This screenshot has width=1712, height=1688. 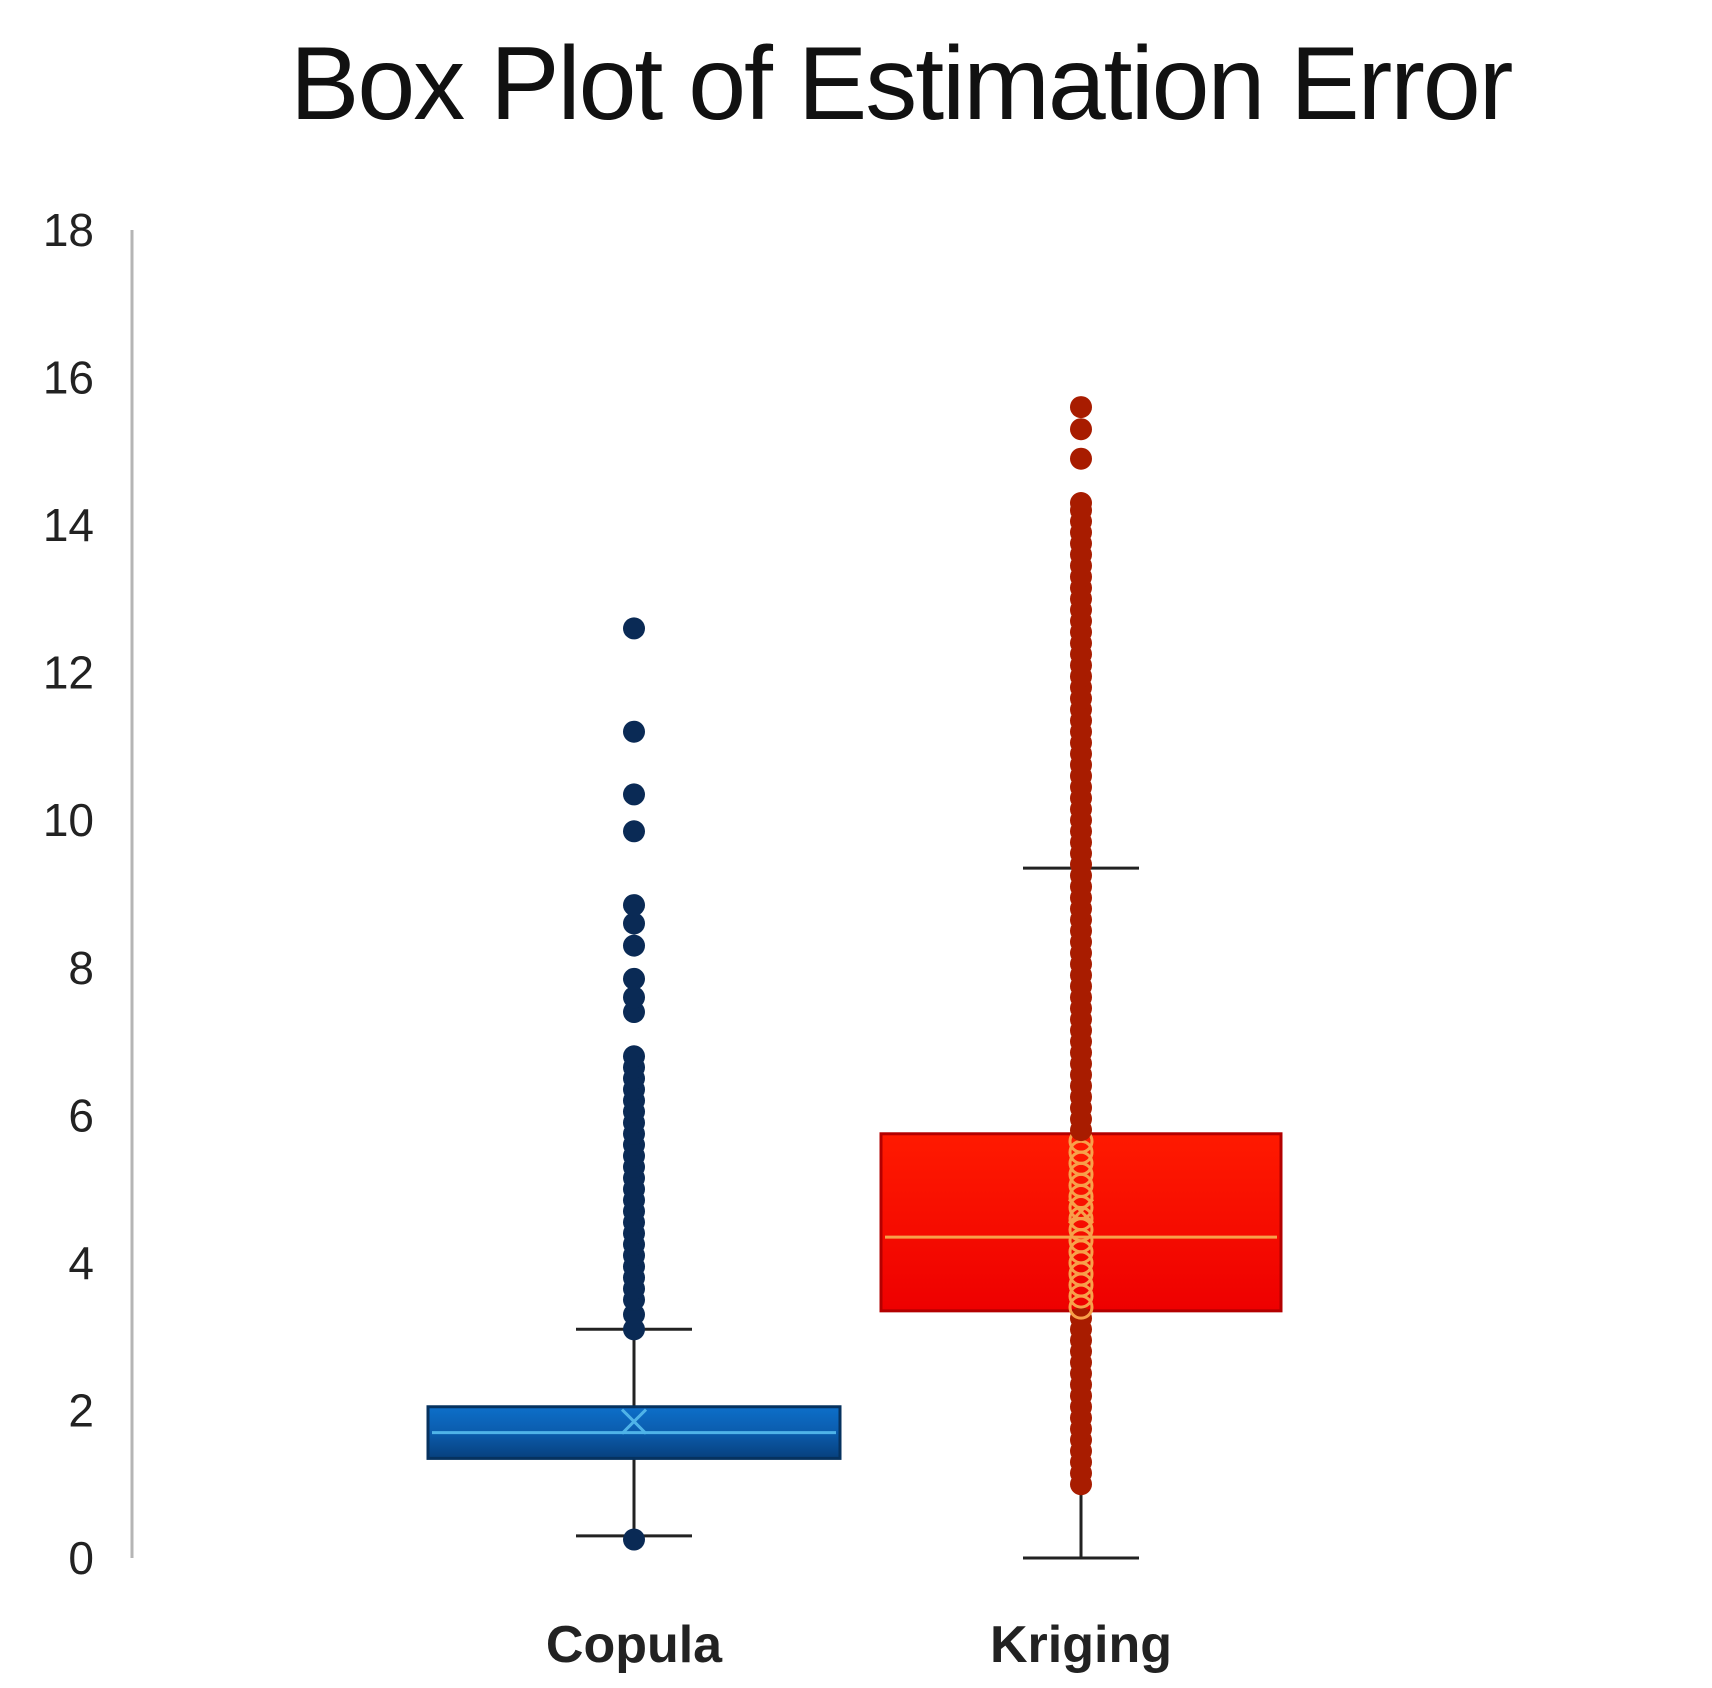 I want to click on x-category-label: Kriging, so click(x=1081, y=1645).